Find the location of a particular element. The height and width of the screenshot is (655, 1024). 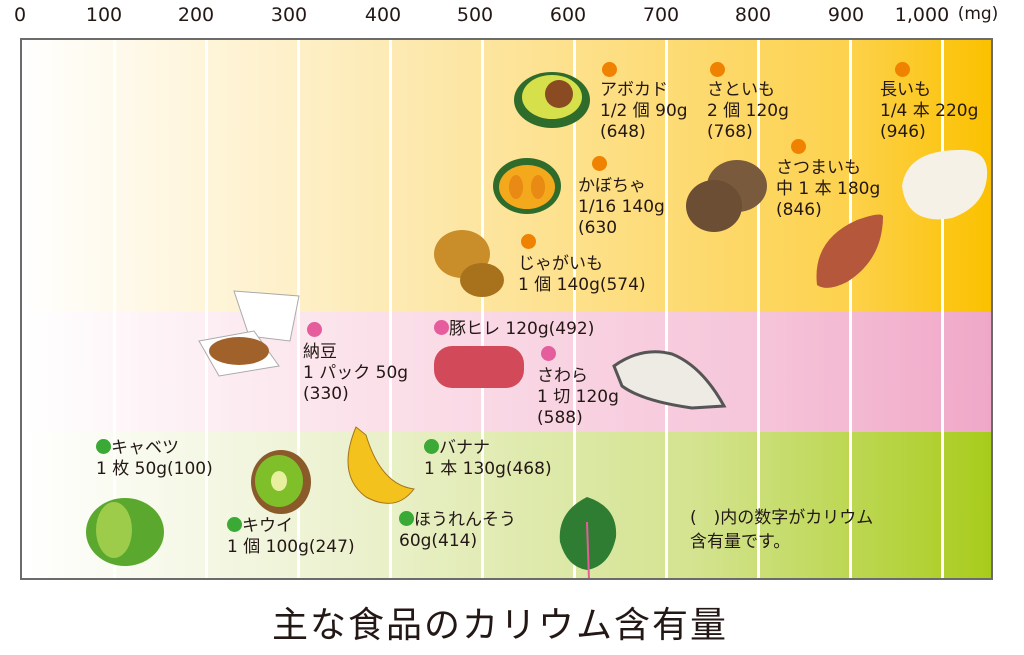

spinach-illustration is located at coordinates (588, 537).